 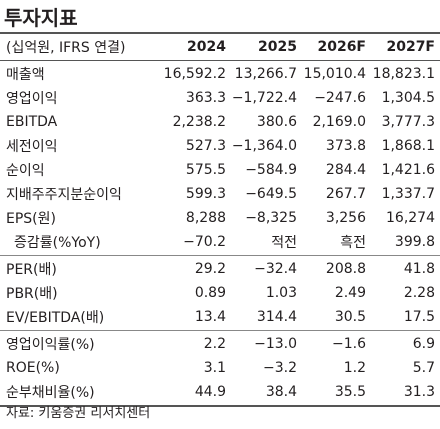 What do you see at coordinates (419, 392) in the screenshot?
I see `cell: 31.3` at bounding box center [419, 392].